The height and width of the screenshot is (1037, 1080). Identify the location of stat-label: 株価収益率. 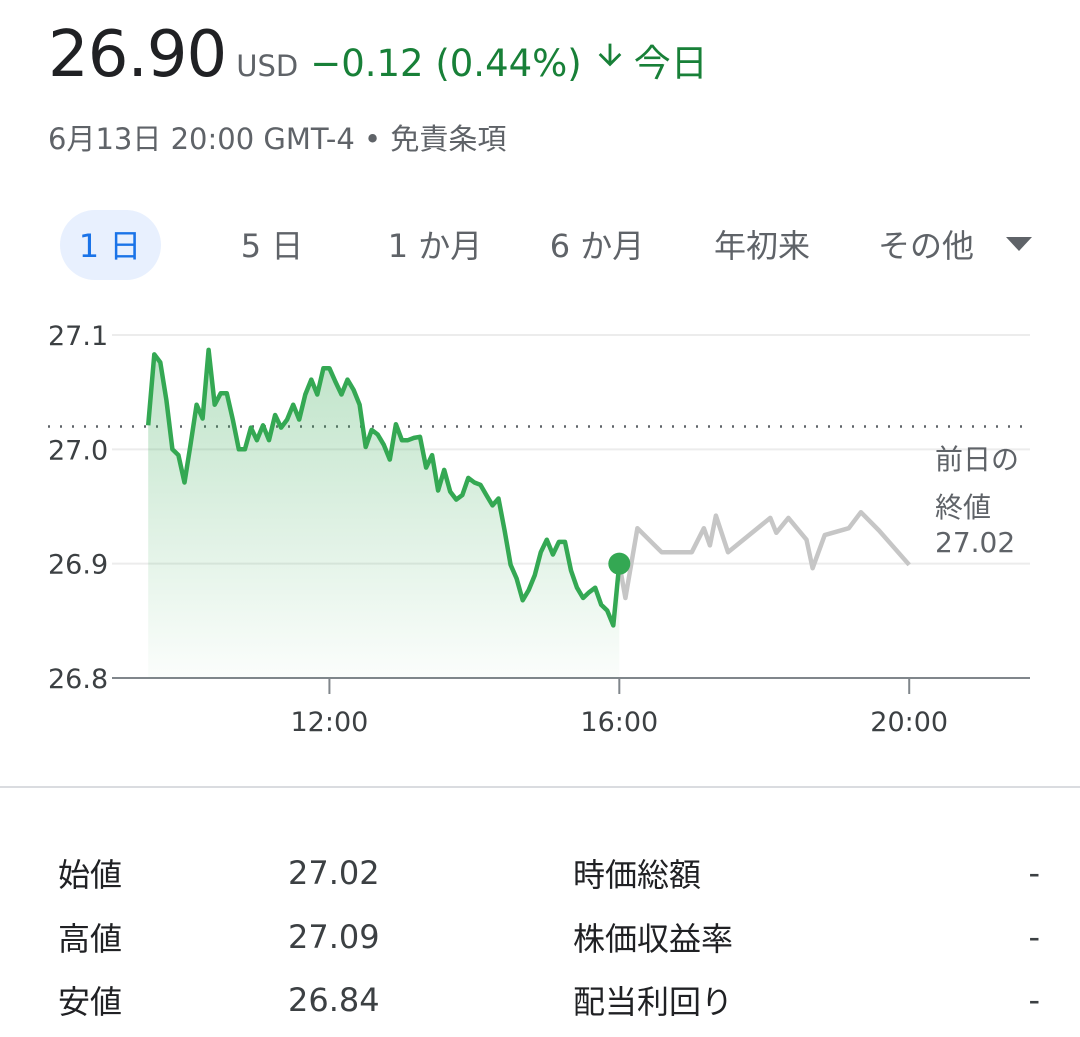
(653, 939).